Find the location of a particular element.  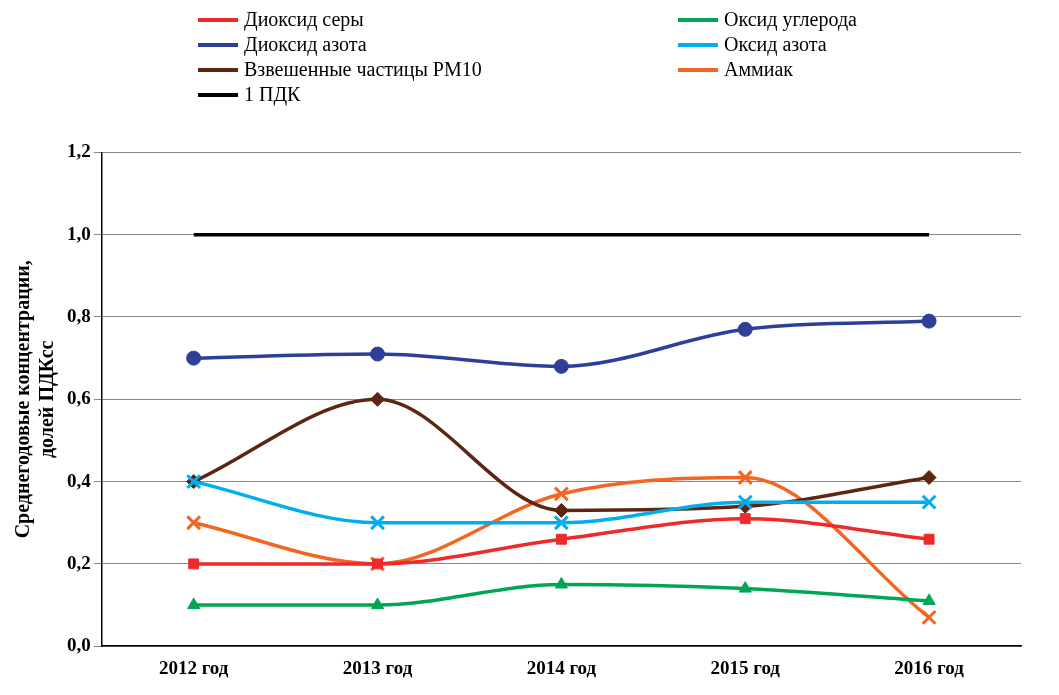

y-axis-title: Среднегодовые концентрации, долей ПДКсс is located at coordinates (35, 399).